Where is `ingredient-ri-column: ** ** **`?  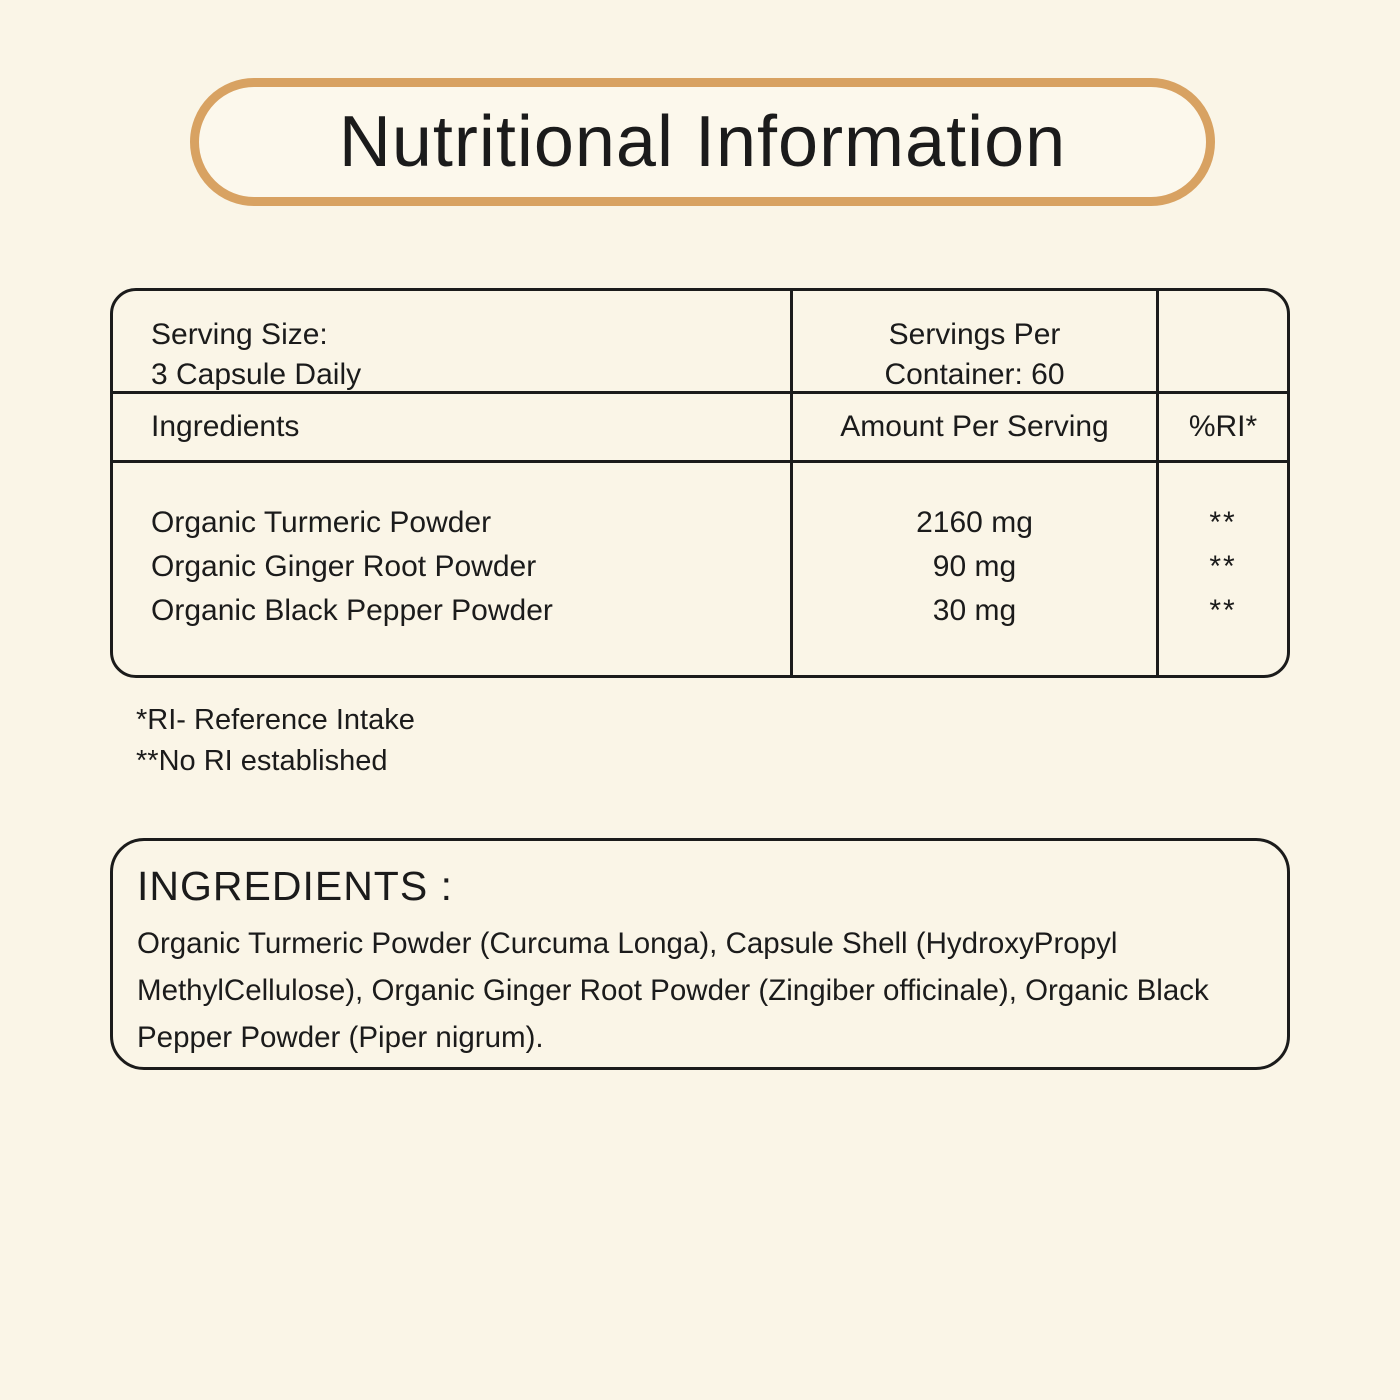
ingredient-ri-column: ** ** ** is located at coordinates (1223, 569).